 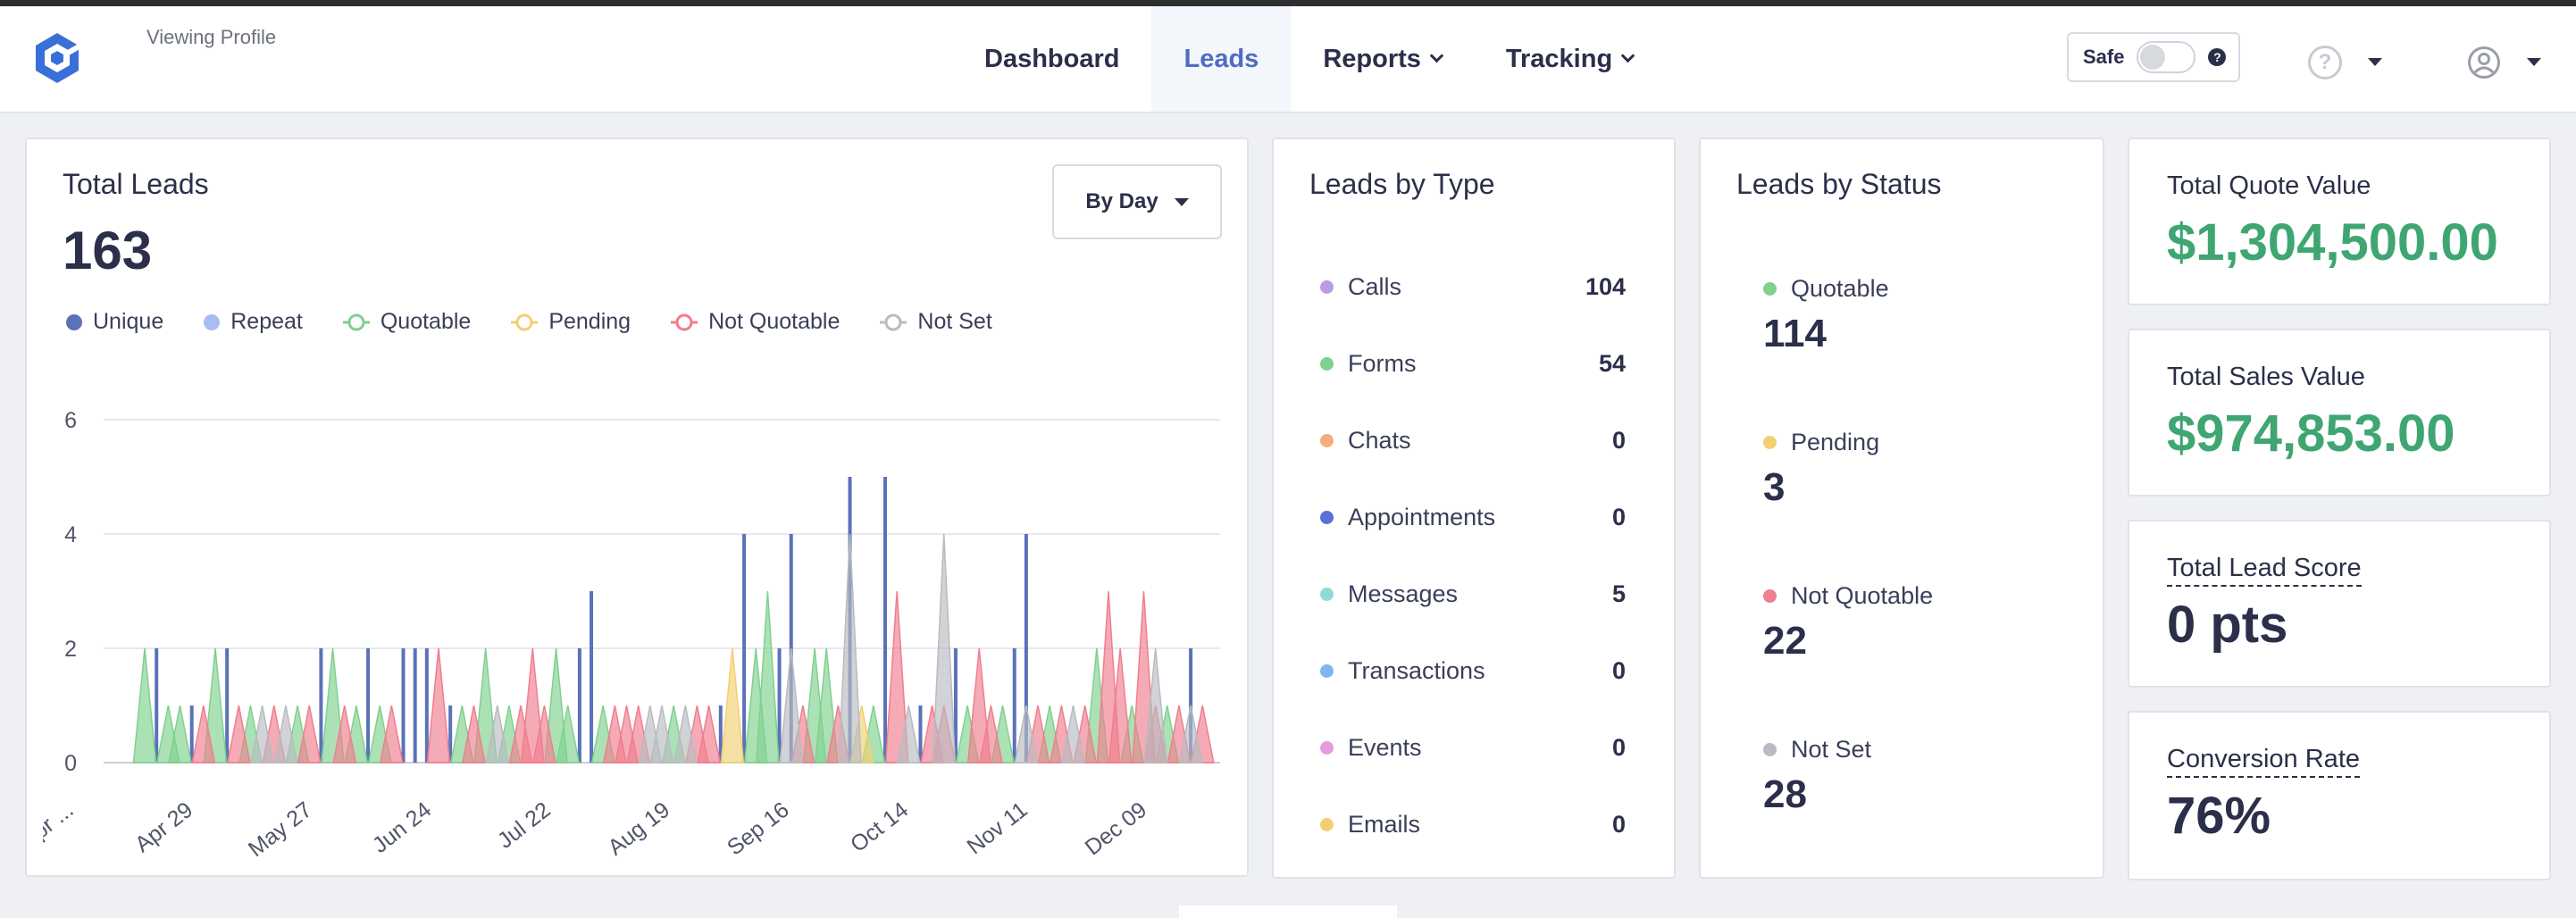 What do you see at coordinates (759, 829) in the screenshot?
I see `x-tick-label: Sep 16` at bounding box center [759, 829].